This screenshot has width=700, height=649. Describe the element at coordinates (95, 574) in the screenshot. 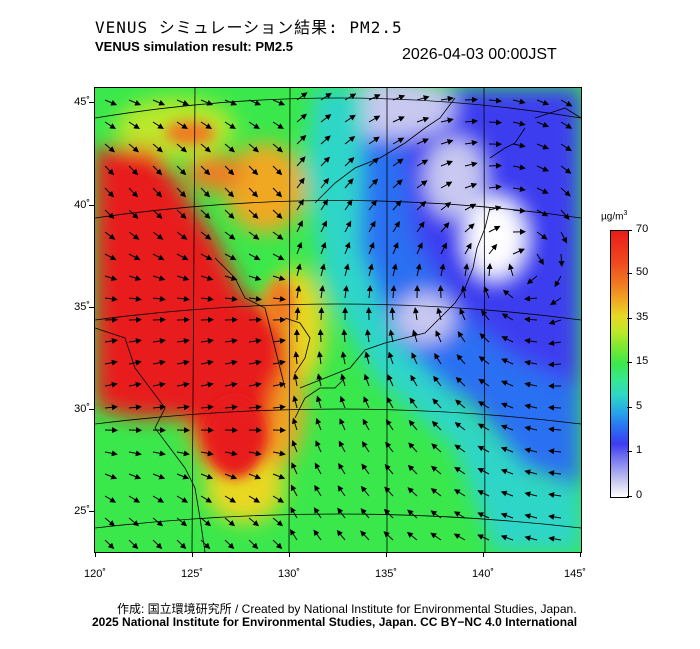

I see `lon-label: 120˚` at that location.